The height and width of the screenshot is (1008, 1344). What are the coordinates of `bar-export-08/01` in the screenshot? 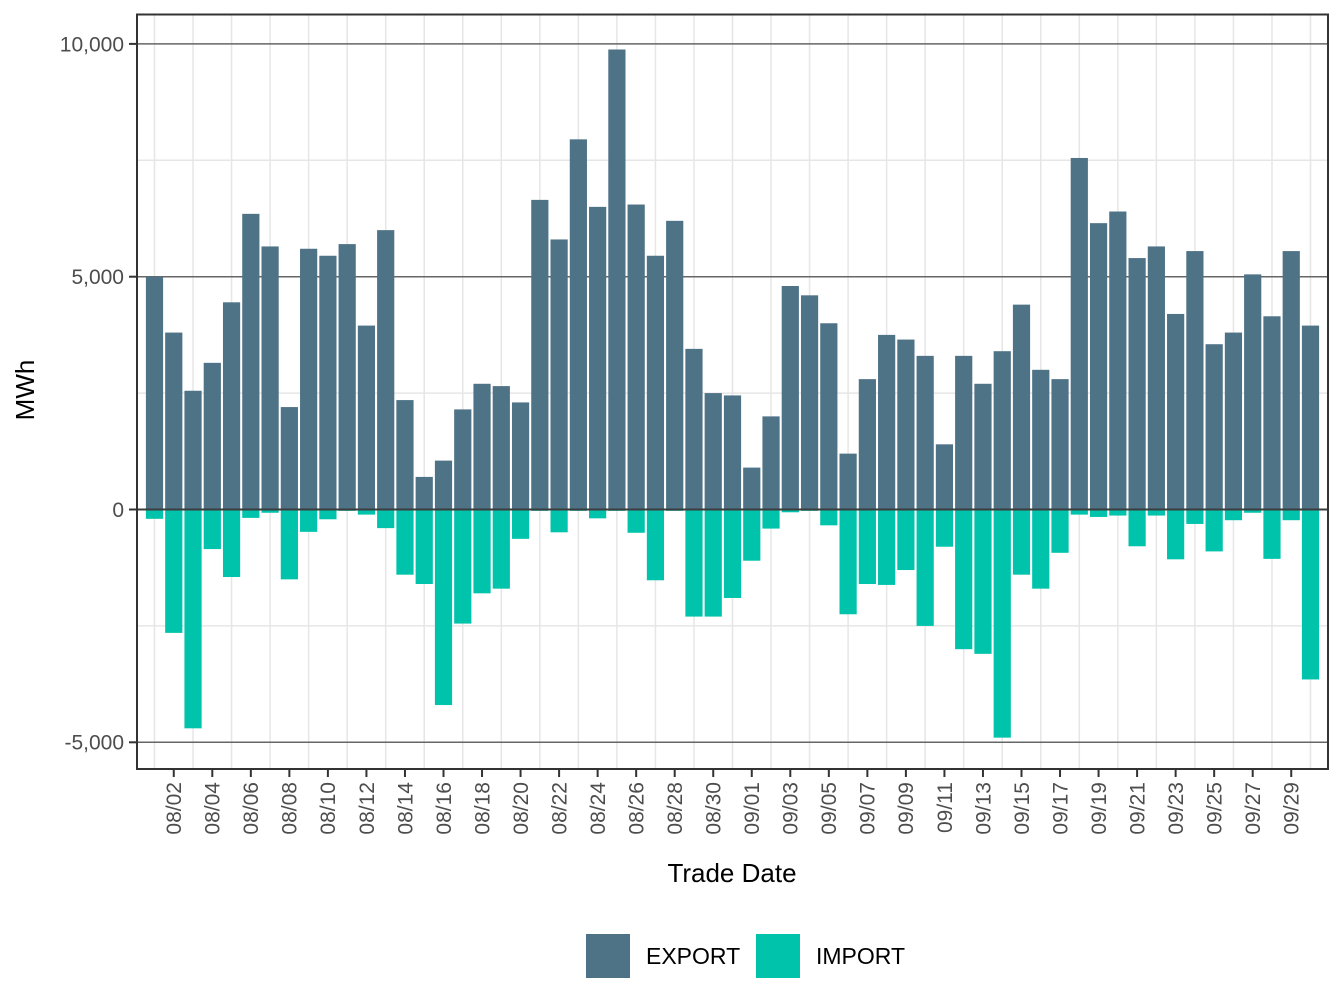 It's located at (154, 393).